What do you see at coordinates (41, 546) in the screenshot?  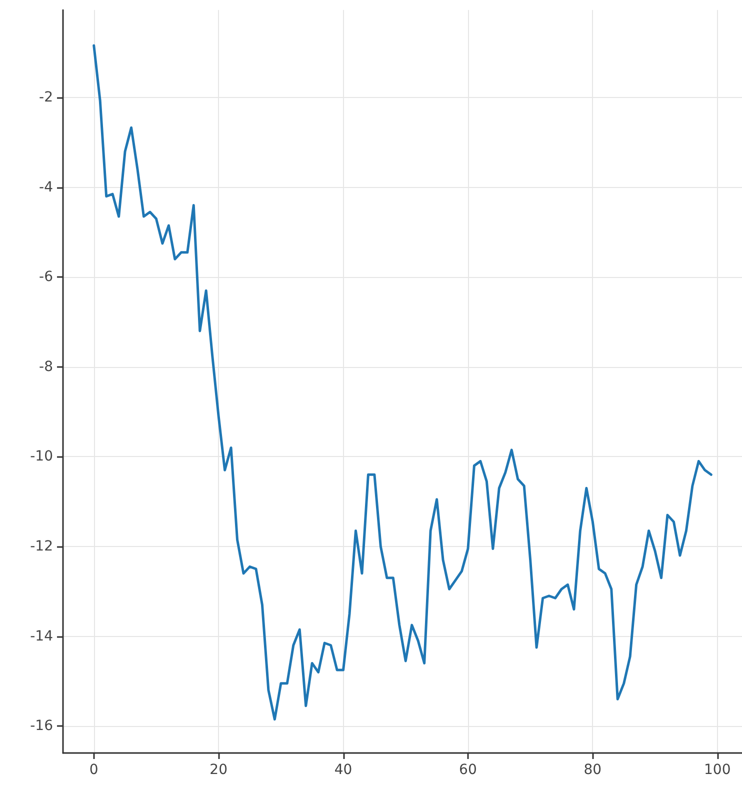 I see `y-tick-label: -12` at bounding box center [41, 546].